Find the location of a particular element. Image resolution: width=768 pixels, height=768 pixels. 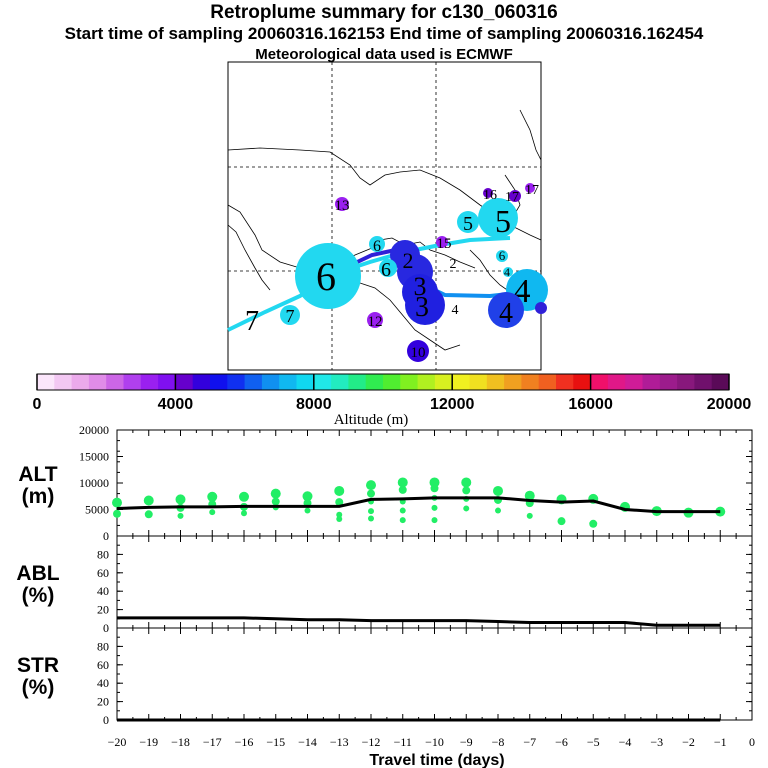

map-marker-label: 4 is located at coordinates (455, 310).